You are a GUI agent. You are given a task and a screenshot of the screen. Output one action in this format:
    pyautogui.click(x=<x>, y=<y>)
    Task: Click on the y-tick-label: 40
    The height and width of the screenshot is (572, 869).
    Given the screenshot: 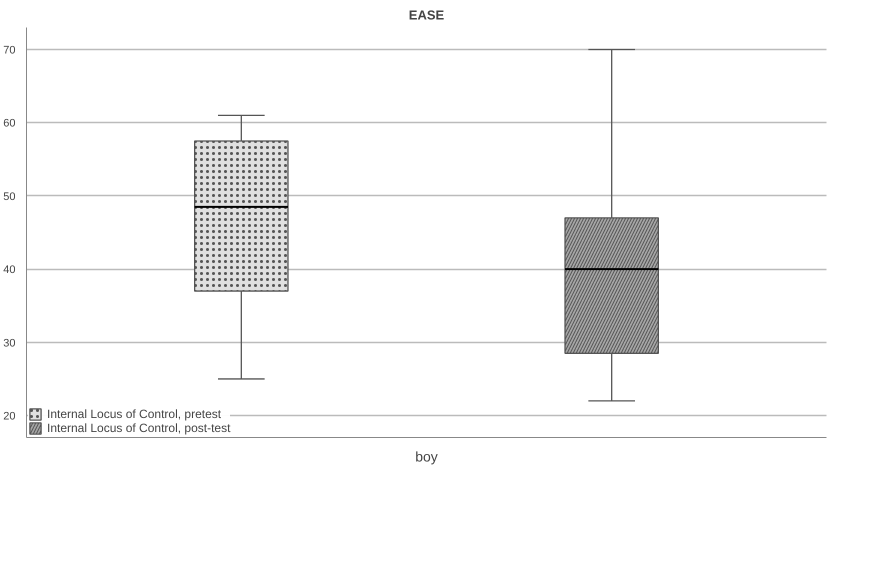 What is the action you would take?
    pyautogui.click(x=9, y=270)
    